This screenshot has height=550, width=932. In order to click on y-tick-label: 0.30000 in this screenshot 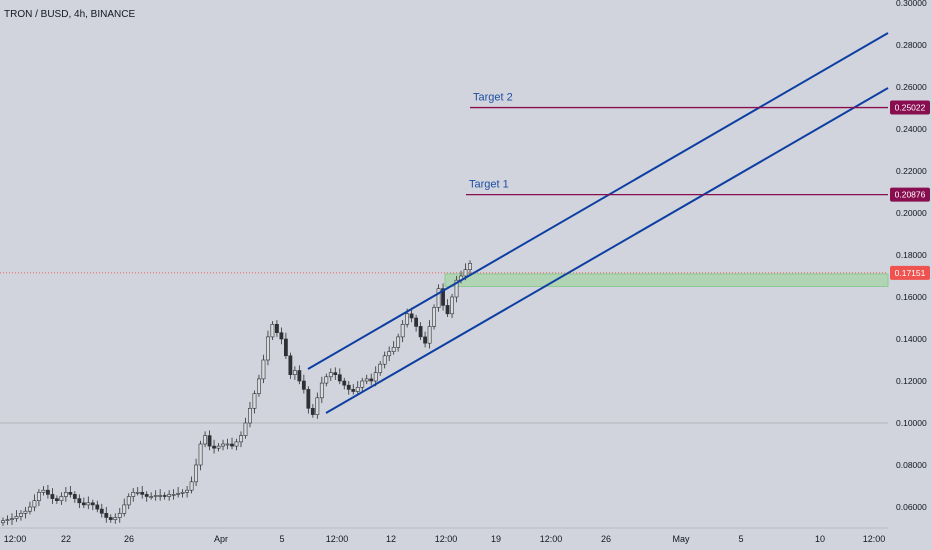, I will do `click(911, 4)`.